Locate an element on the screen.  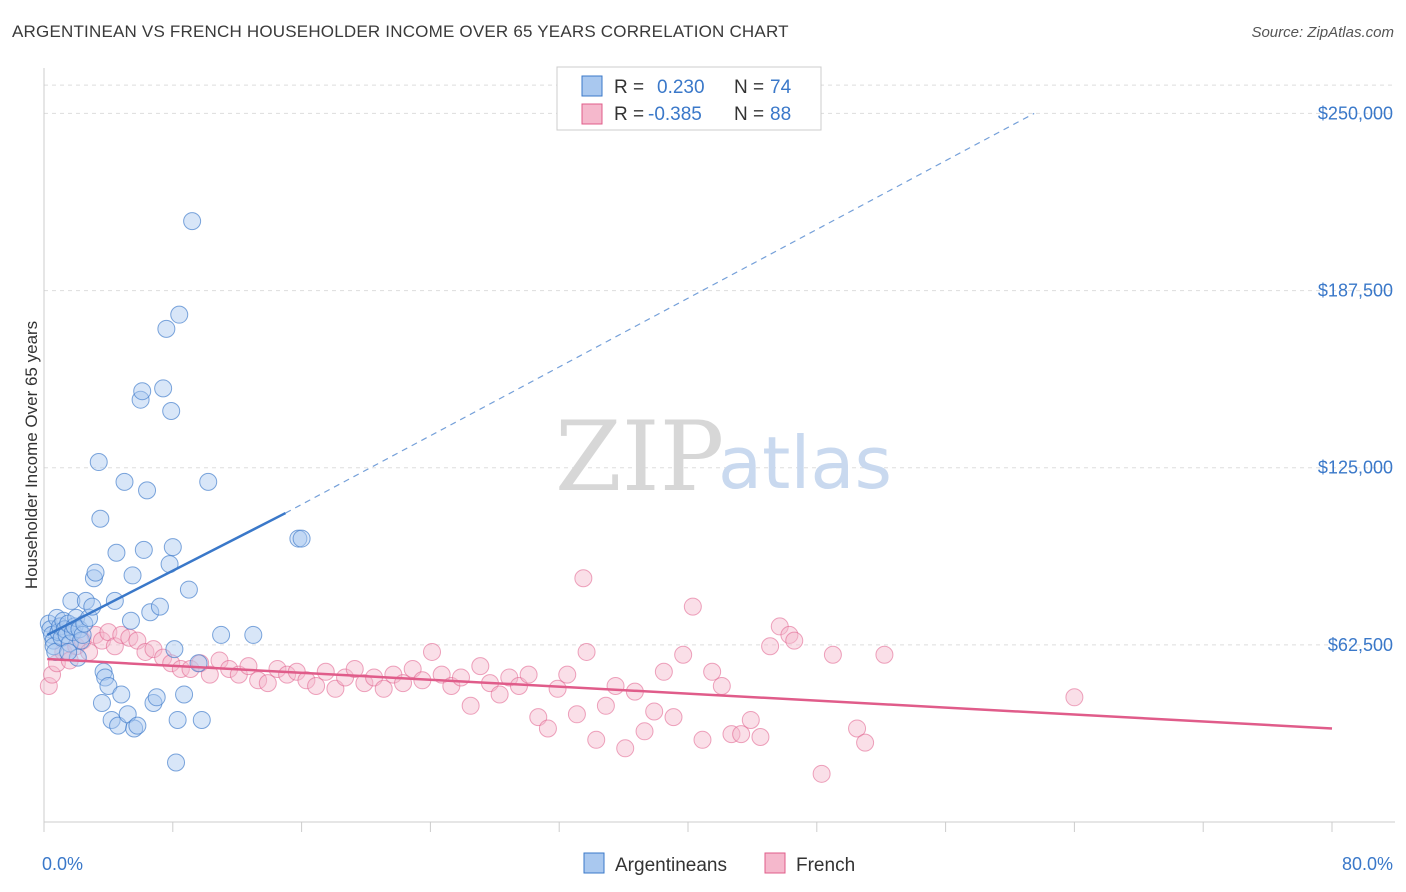
y-axis-label: Householder Income Over 65 years is located at coordinates (31, 455).